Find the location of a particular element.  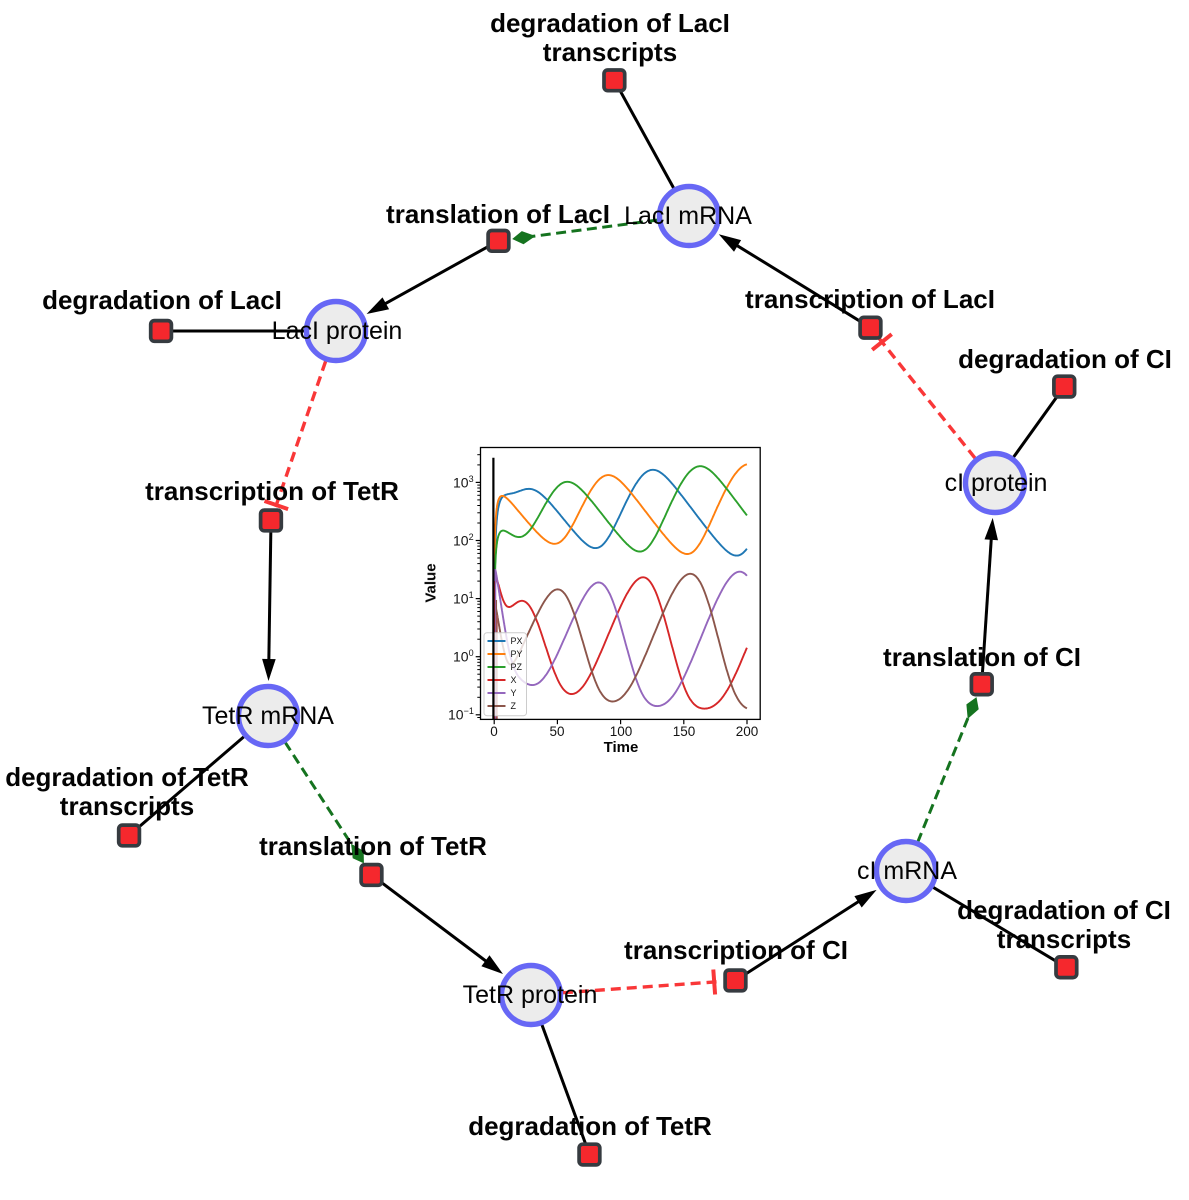

svg-text: X is located at coordinates (514, 680).